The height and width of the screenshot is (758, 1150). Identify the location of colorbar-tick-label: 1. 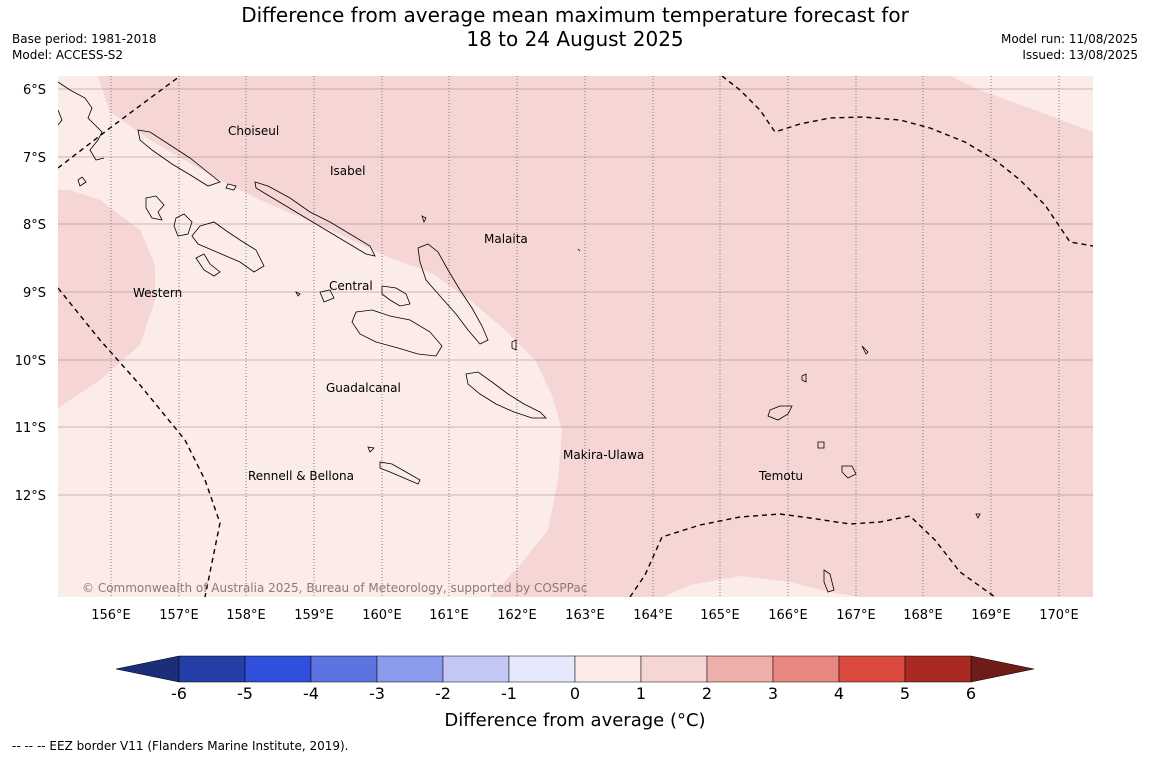
(641, 693).